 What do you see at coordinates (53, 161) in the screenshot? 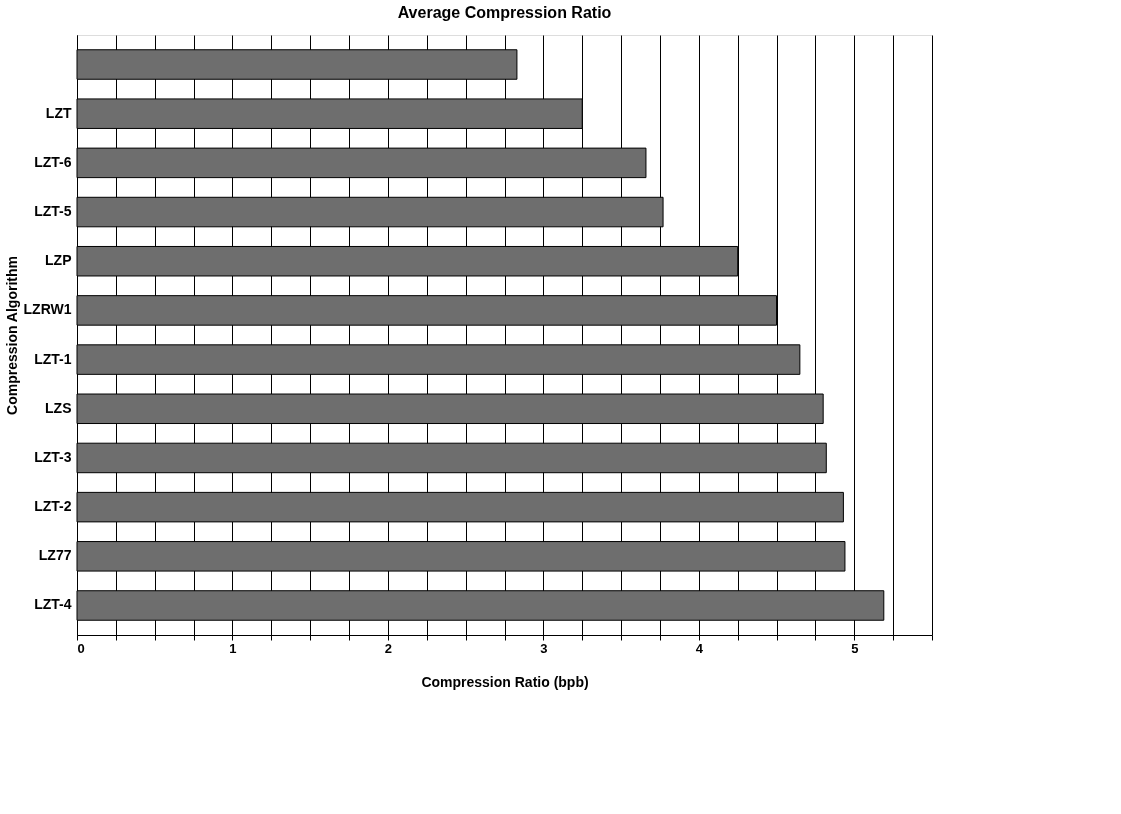
I see `y-tick-label: LZT-6` at bounding box center [53, 161].